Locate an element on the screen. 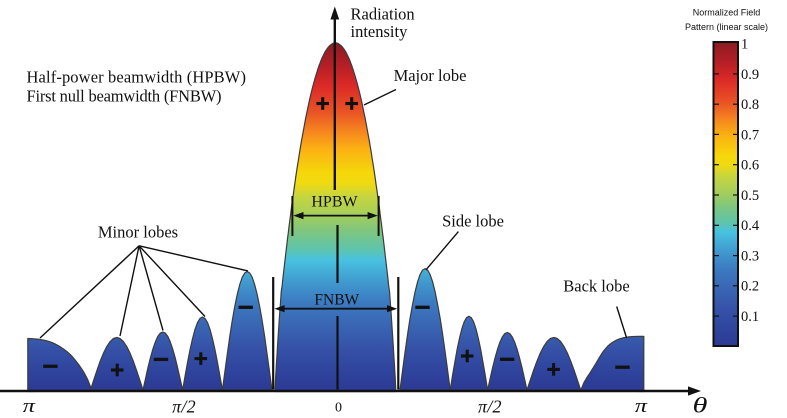  svg-text: Side lobe is located at coordinates (473, 221).